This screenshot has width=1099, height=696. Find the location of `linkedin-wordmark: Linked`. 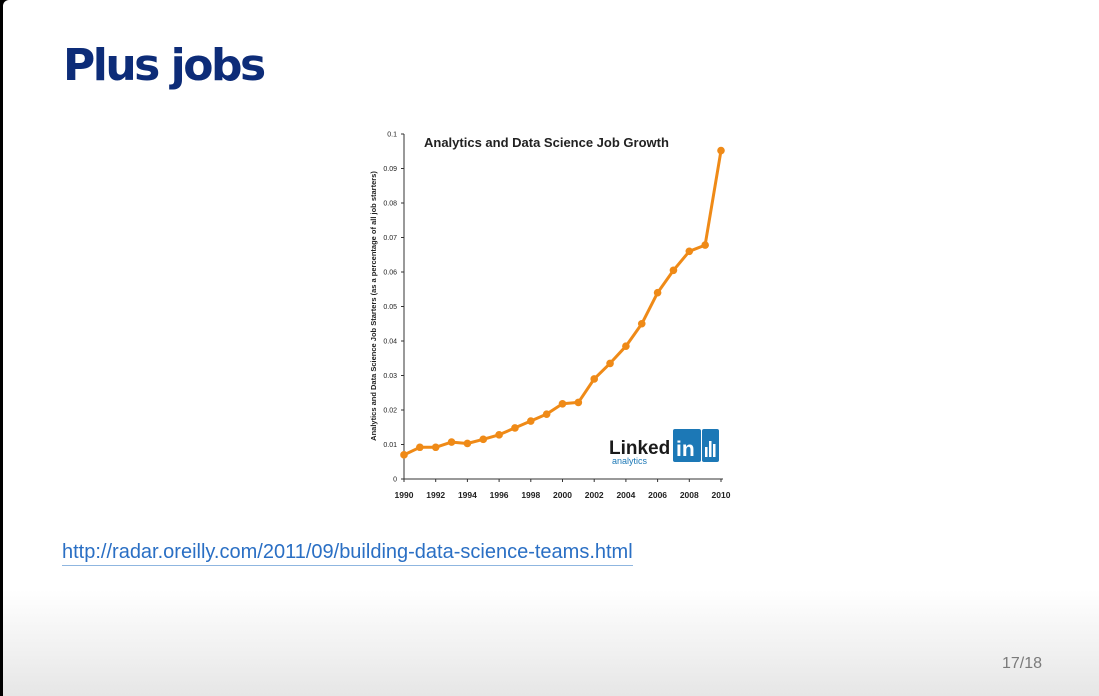

linkedin-wordmark: Linked is located at coordinates (639, 448).